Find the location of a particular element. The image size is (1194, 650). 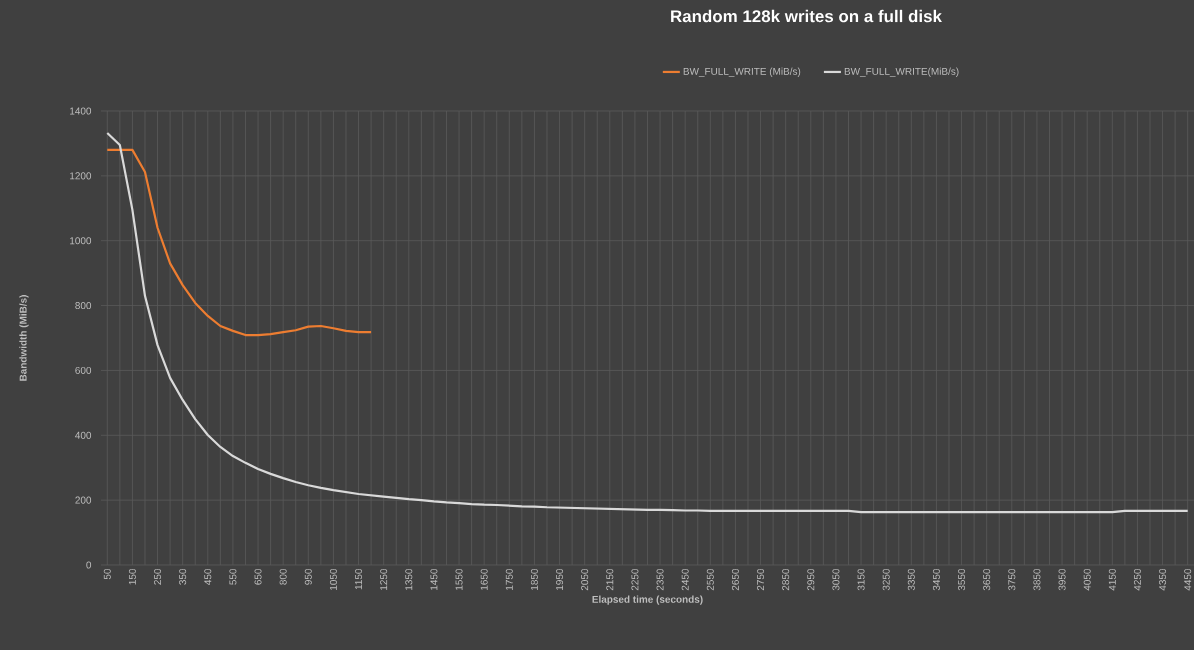

chart-title: Random 128k writes on a full disk is located at coordinates (806, 16).